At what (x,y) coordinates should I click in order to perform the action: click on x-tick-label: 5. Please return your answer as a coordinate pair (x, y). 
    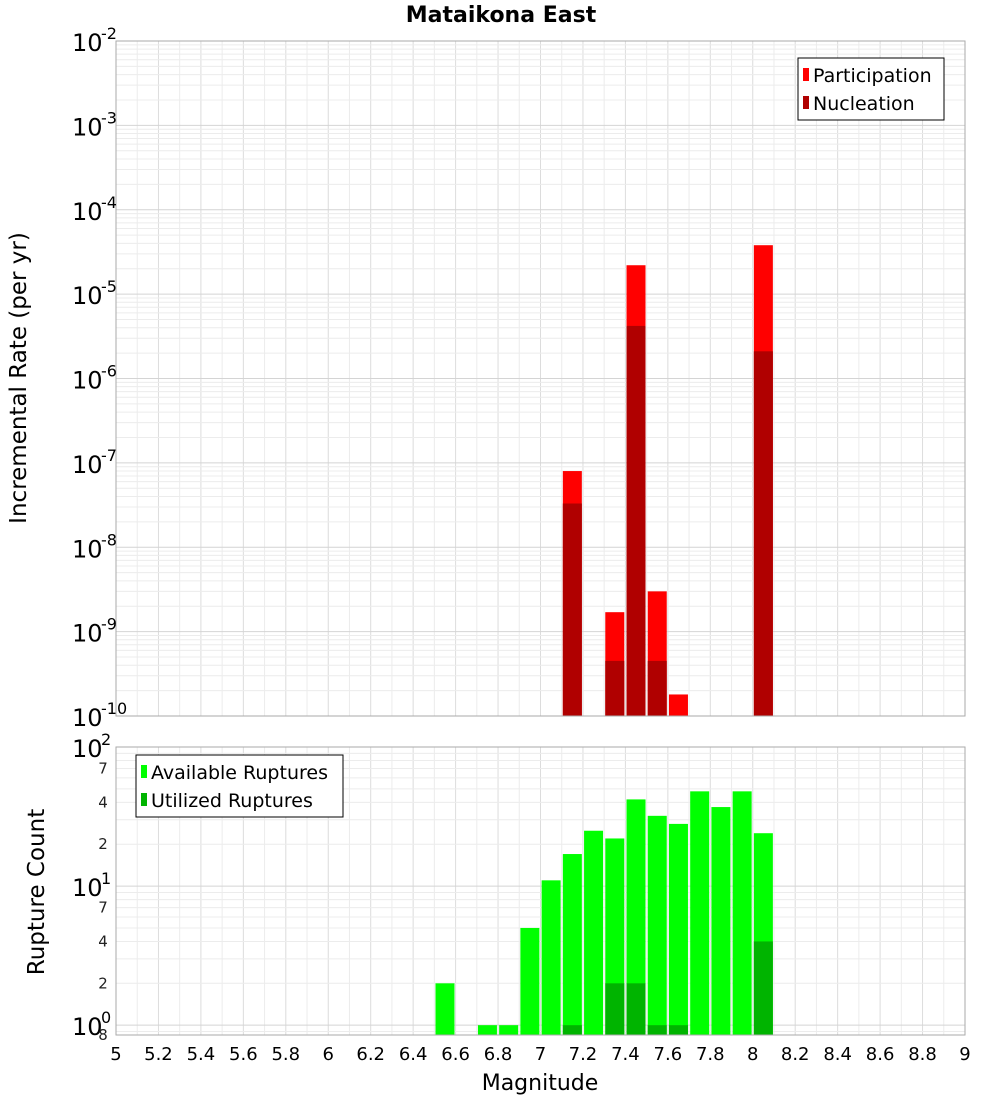
    Looking at the image, I should click on (115, 1054).